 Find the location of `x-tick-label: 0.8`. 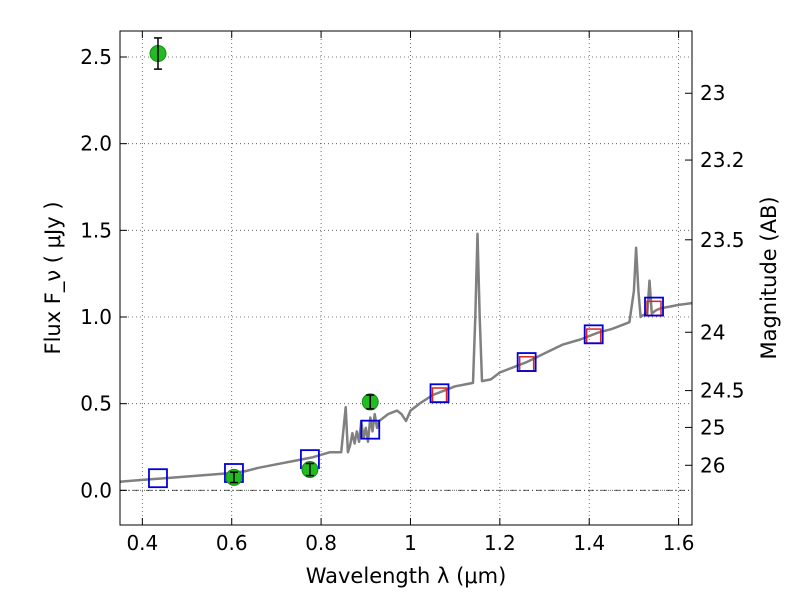

x-tick-label: 0.8 is located at coordinates (321, 543).